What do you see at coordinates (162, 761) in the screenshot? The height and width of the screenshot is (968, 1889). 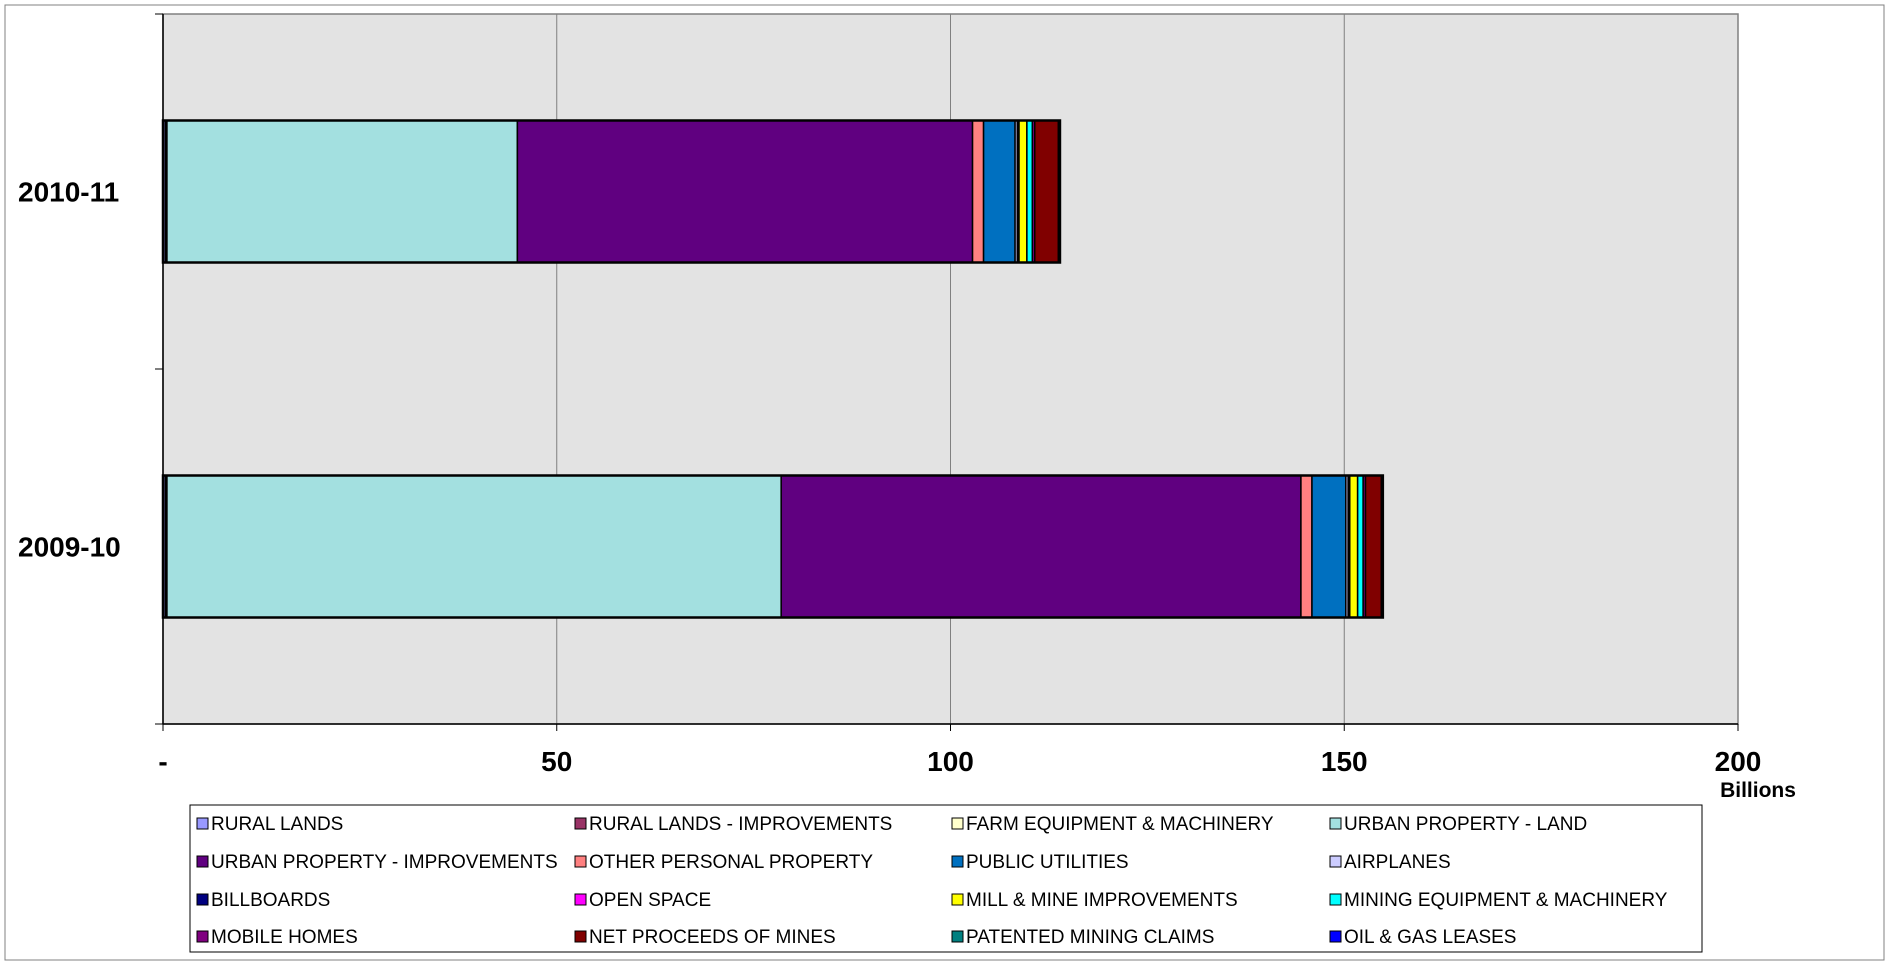 I see `x-tick-label: -` at bounding box center [162, 761].